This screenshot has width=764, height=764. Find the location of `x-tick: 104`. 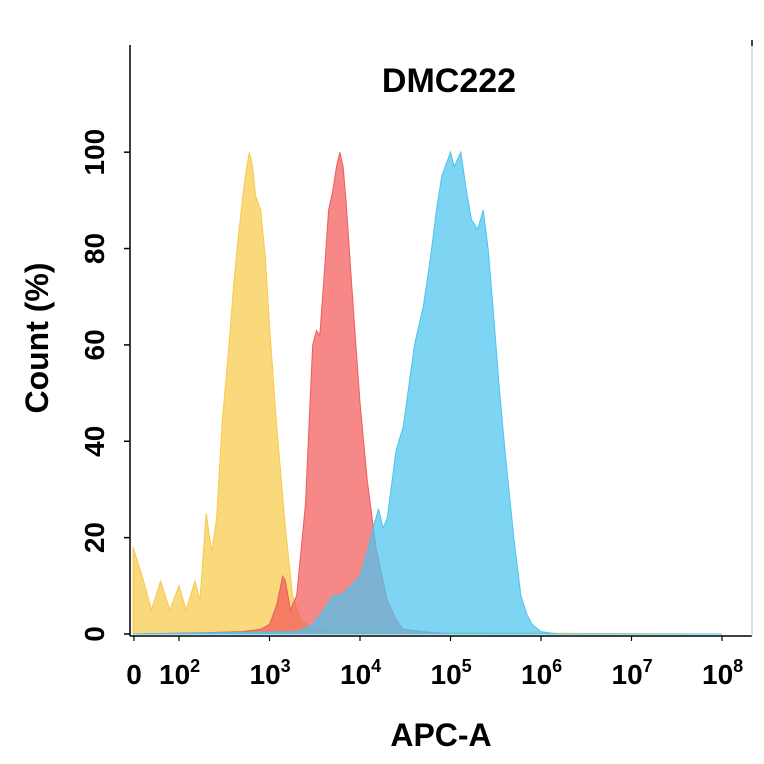

x-tick: 104 is located at coordinates (360, 663).